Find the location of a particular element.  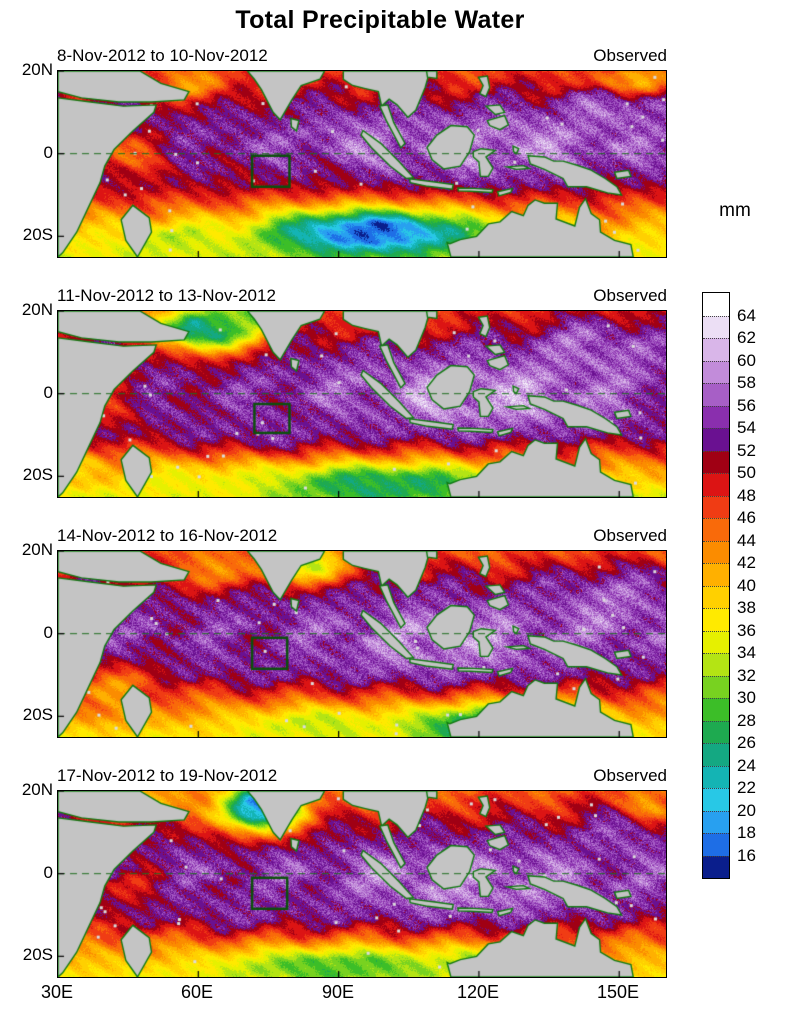

colorbar-tick-label: 18 is located at coordinates (746, 832).